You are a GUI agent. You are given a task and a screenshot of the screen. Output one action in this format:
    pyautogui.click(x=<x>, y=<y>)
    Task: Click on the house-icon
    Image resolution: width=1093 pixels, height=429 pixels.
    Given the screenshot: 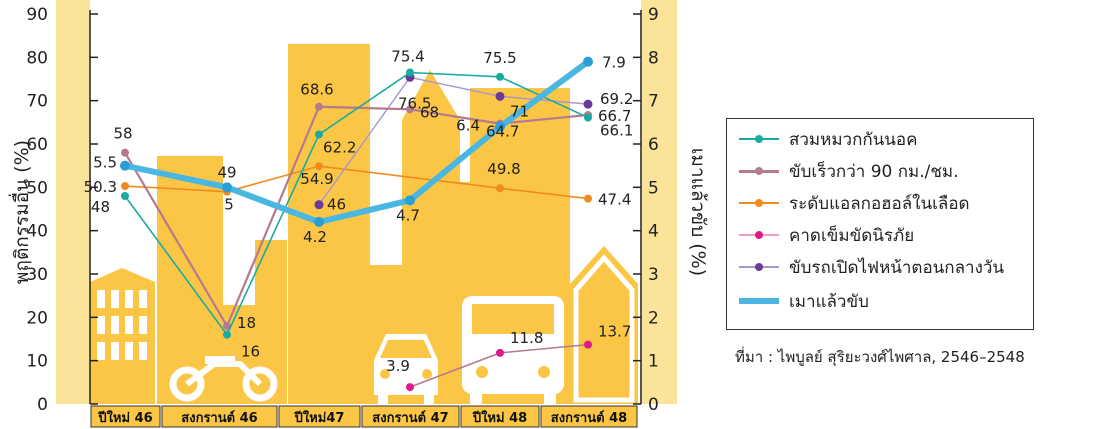 What is the action you would take?
    pyautogui.click(x=604, y=328)
    